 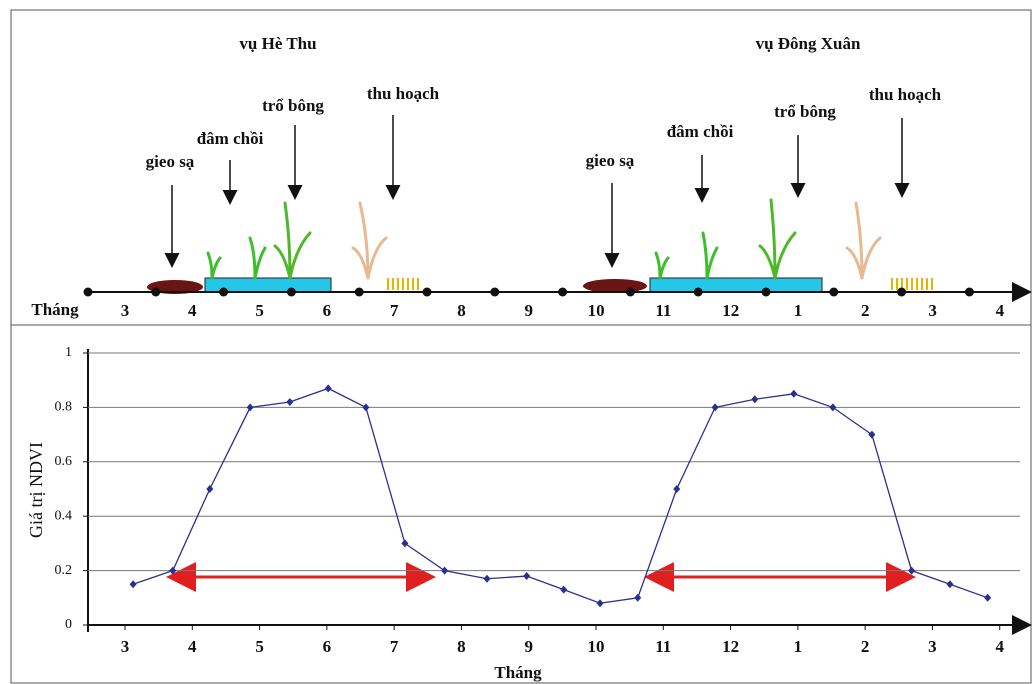 I want to click on timeline-label: Tháng, so click(x=55, y=309).